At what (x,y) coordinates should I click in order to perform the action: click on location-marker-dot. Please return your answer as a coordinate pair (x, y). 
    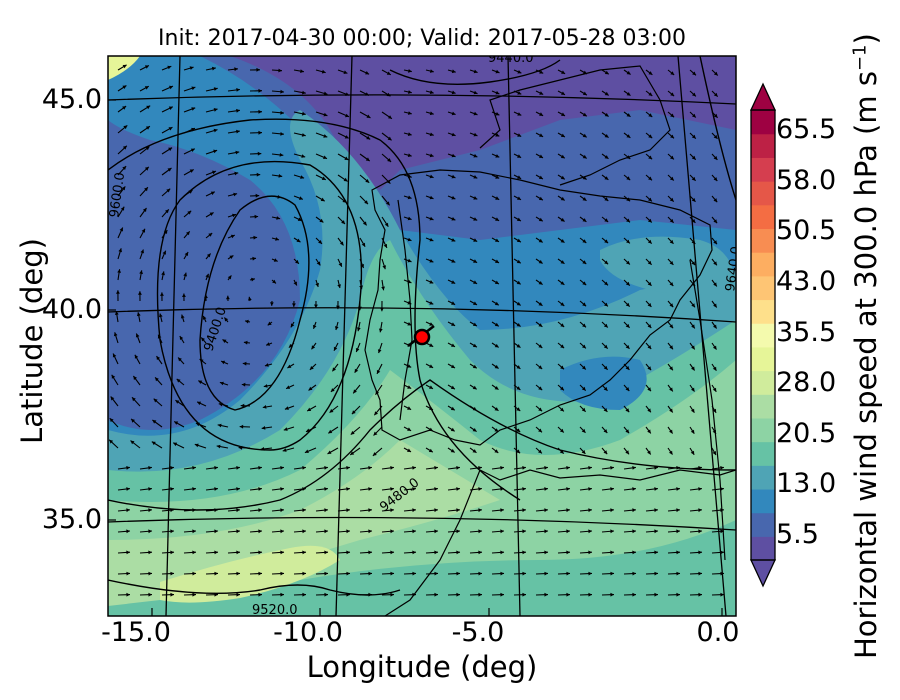
    Looking at the image, I should click on (422, 337).